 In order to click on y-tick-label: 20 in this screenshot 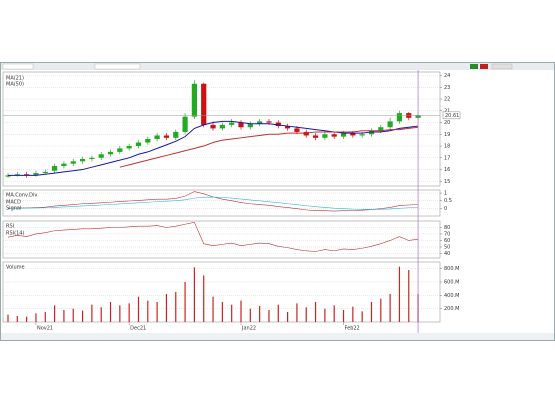, I will do `click(447, 123)`.